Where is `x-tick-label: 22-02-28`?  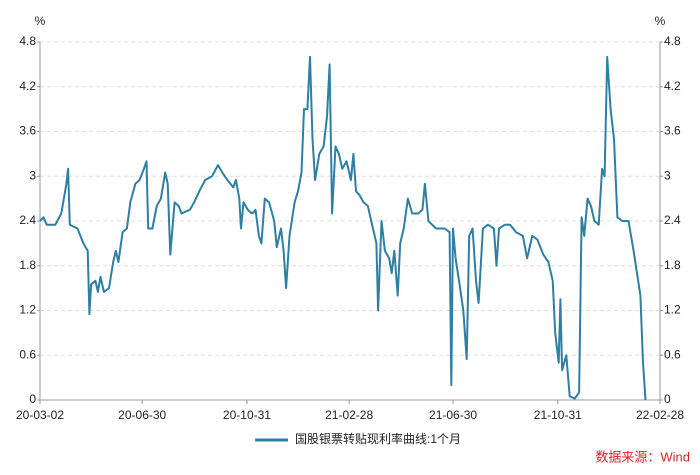 x-tick-label: 22-02-28 is located at coordinates (660, 415).